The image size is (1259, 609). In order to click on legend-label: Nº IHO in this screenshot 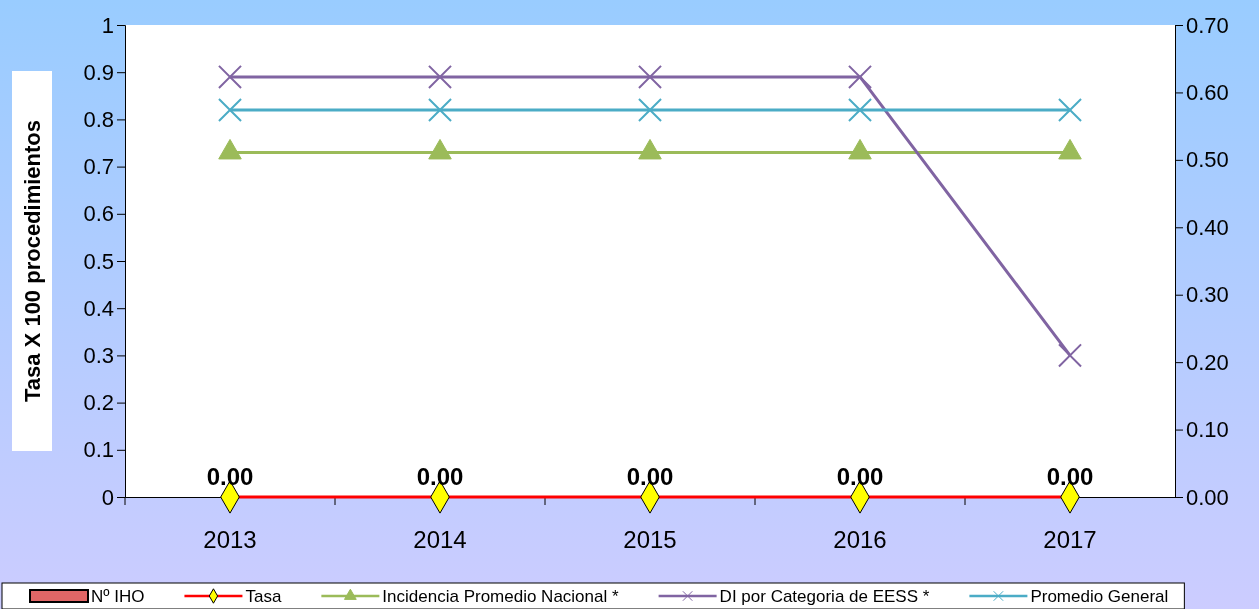, I will do `click(118, 596)`.